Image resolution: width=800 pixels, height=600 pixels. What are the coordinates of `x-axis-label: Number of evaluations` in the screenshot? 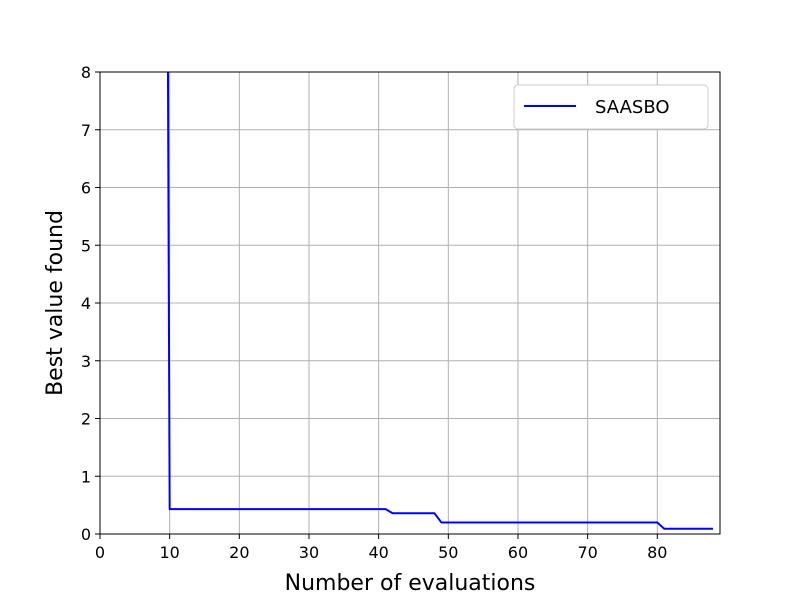 It's located at (410, 583).